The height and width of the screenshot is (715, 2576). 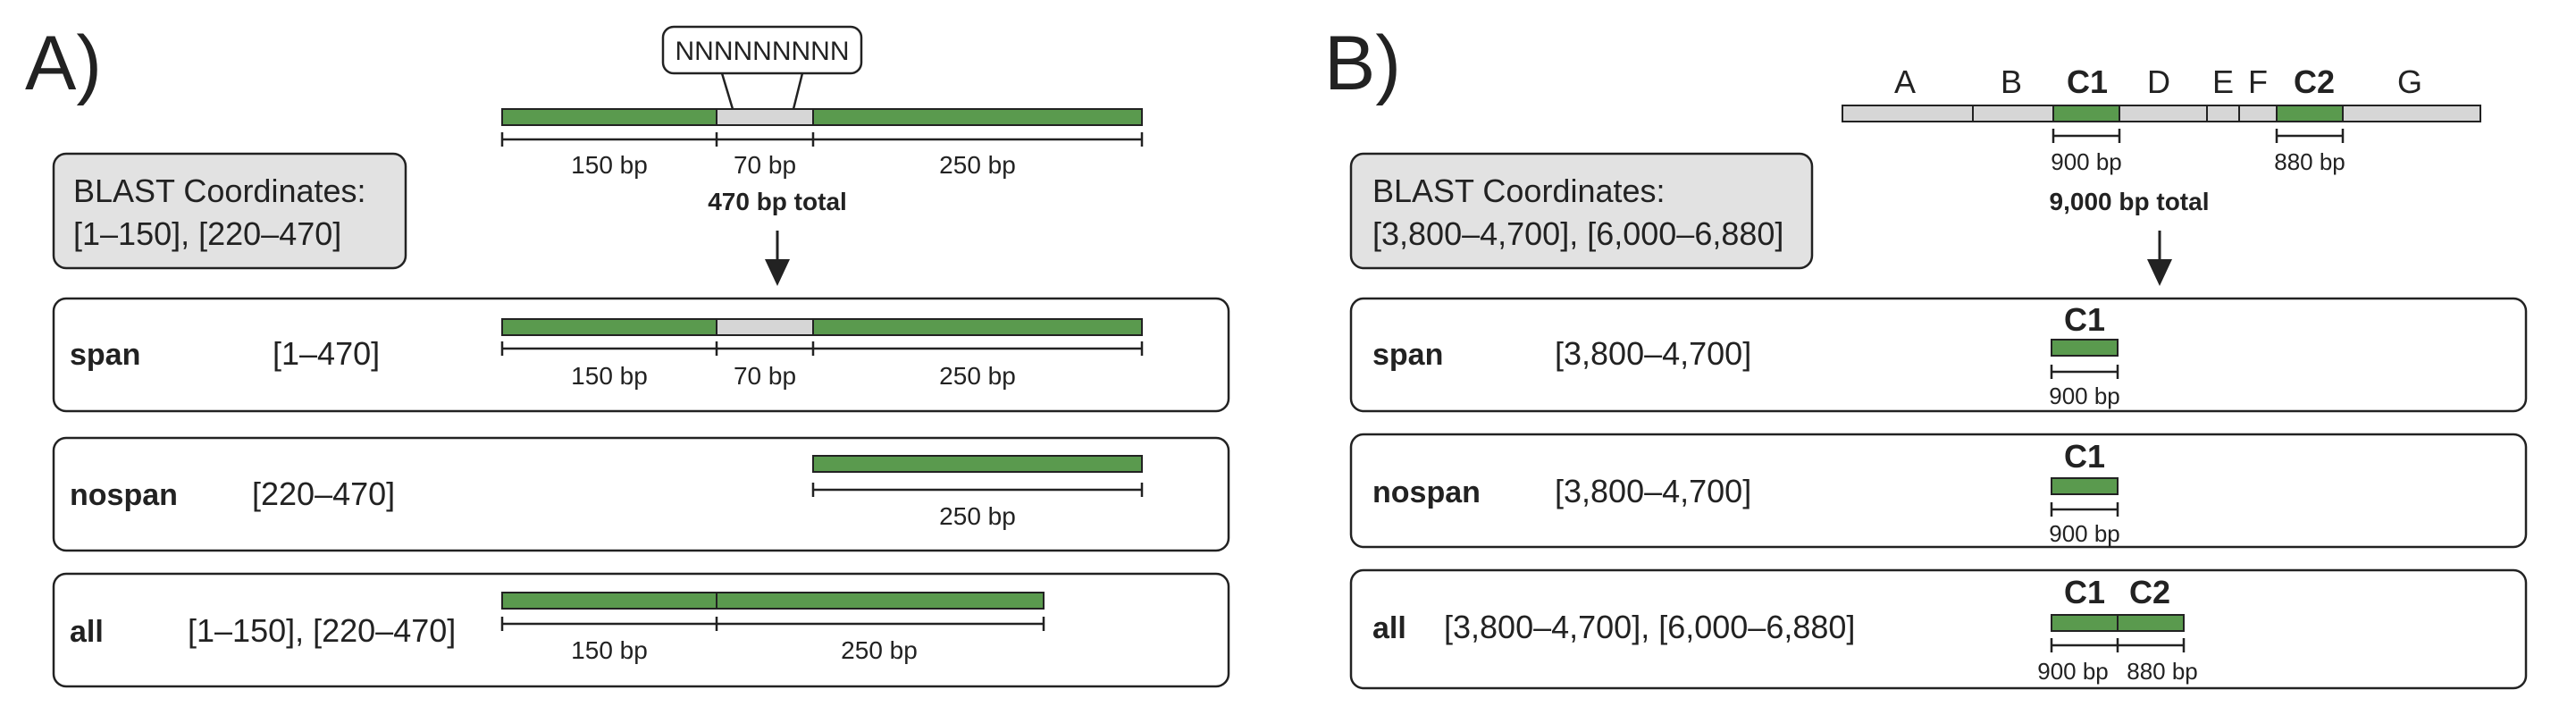 What do you see at coordinates (323, 494) in the screenshot?
I see `row-coords: [220–470]` at bounding box center [323, 494].